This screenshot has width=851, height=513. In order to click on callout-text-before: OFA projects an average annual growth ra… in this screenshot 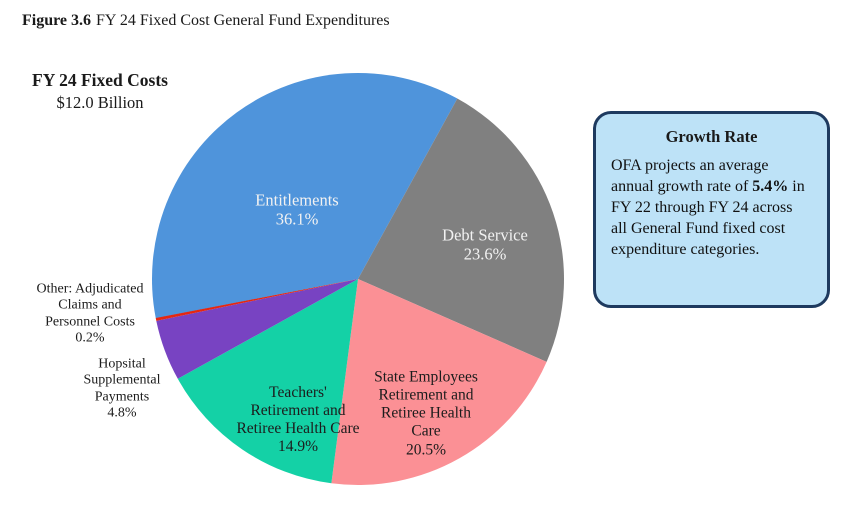, I will do `click(690, 176)`.